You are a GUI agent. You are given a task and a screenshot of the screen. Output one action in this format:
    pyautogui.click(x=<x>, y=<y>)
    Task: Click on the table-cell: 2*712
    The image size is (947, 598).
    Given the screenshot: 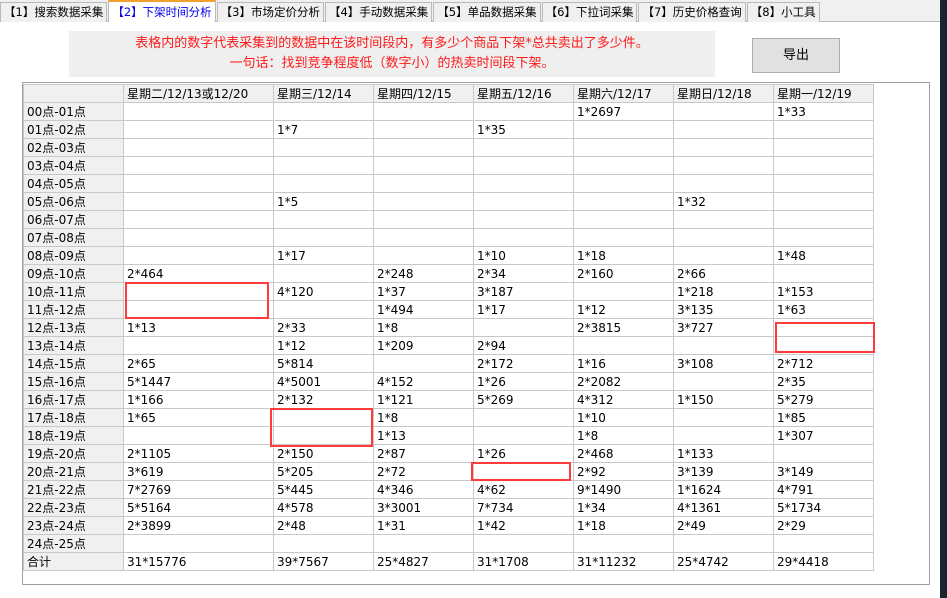 What is the action you would take?
    pyautogui.click(x=823, y=363)
    